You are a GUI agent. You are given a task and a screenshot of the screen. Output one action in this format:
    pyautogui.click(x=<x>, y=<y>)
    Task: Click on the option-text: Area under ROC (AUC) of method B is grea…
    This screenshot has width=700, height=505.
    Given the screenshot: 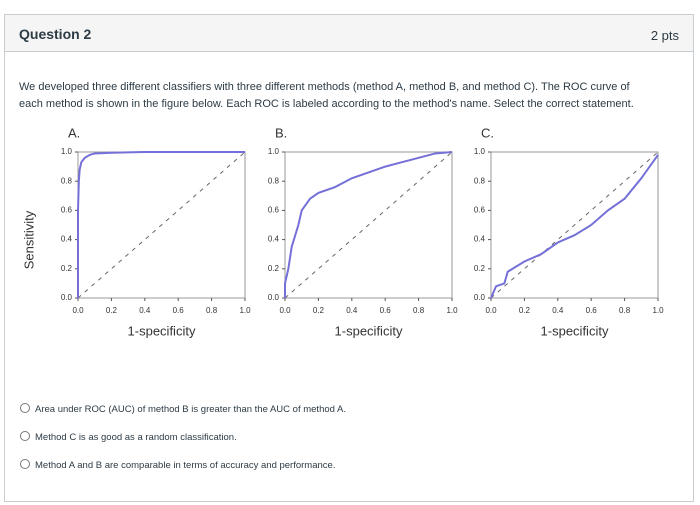 What is the action you would take?
    pyautogui.click(x=191, y=409)
    